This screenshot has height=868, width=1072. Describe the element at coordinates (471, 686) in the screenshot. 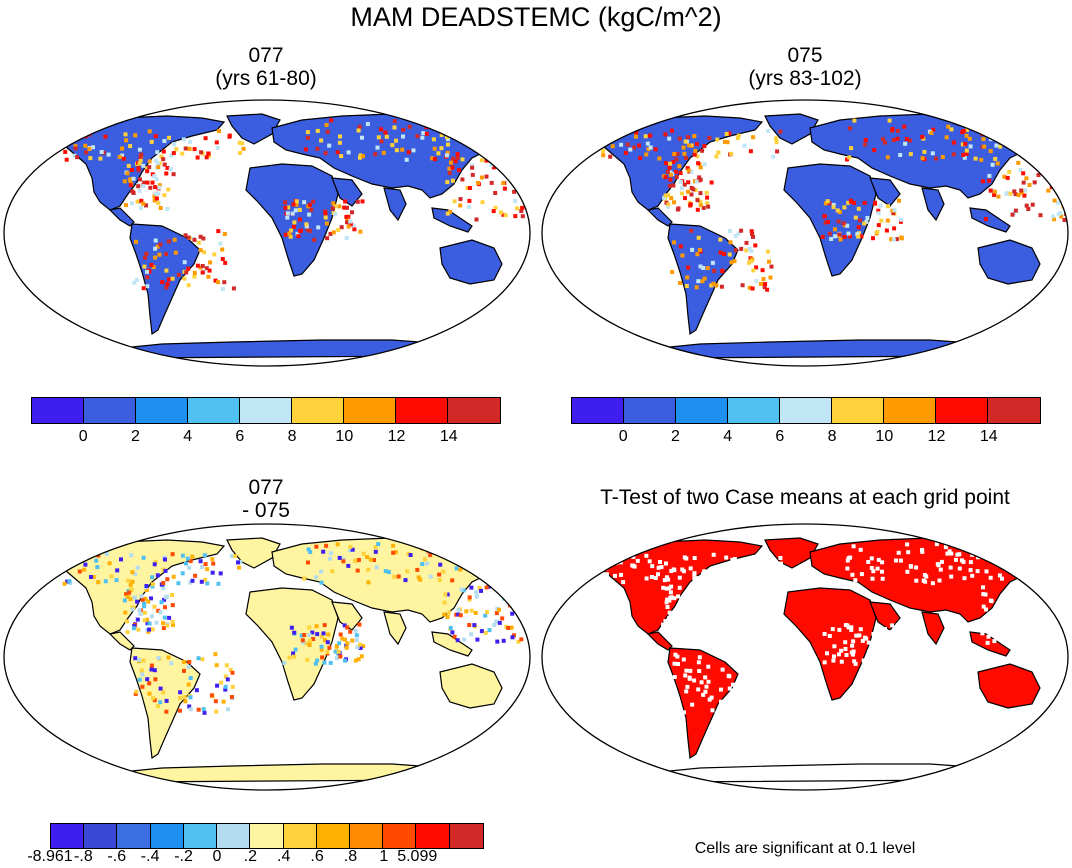

I see `land-region` at that location.